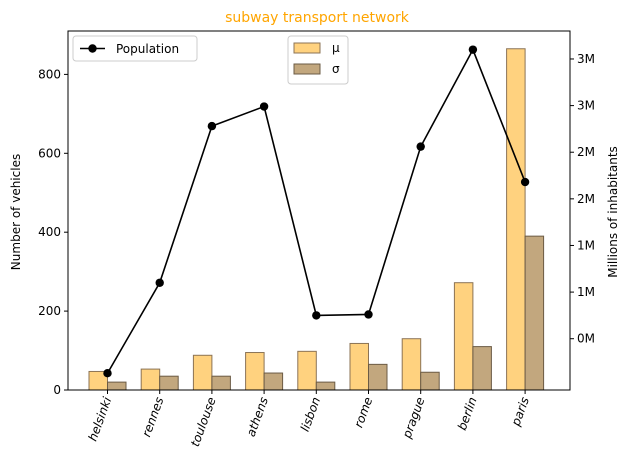 The width and height of the screenshot is (630, 470). What do you see at coordinates (57, 390) in the screenshot?
I see `left-tick-label: 0` at bounding box center [57, 390].